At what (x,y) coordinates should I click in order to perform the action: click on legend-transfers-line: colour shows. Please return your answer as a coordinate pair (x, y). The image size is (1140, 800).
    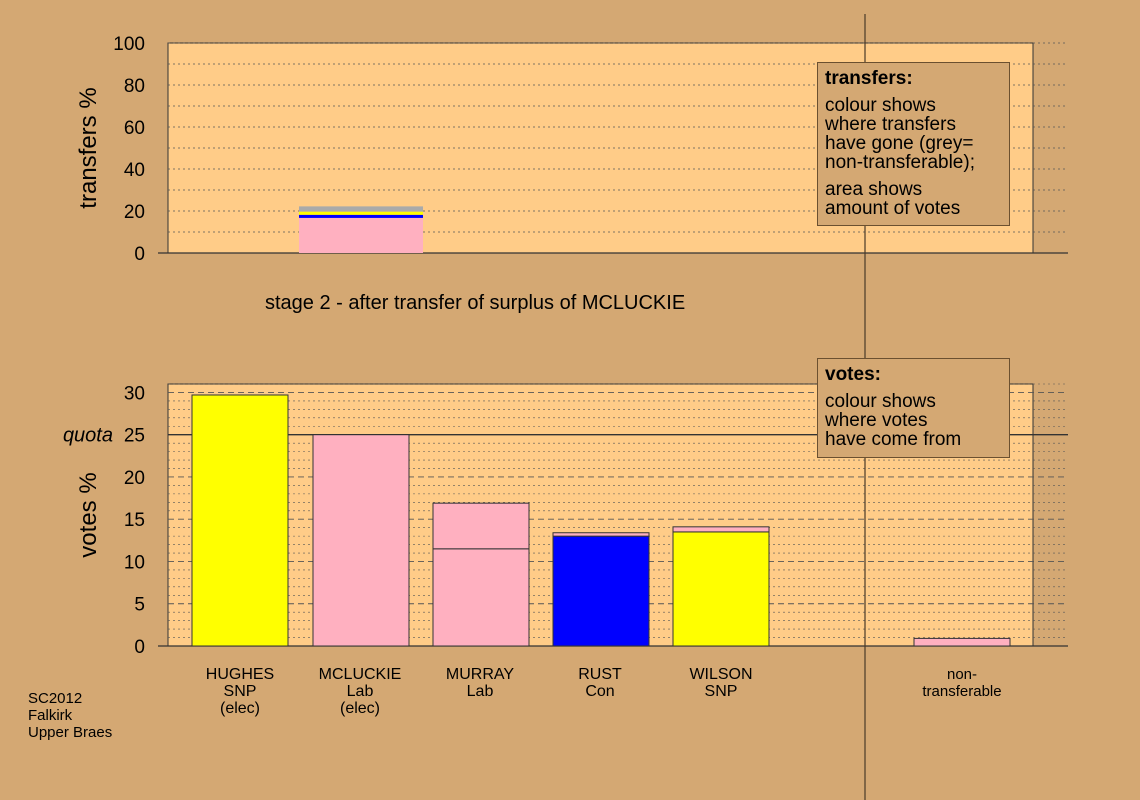
    Looking at the image, I should click on (880, 105).